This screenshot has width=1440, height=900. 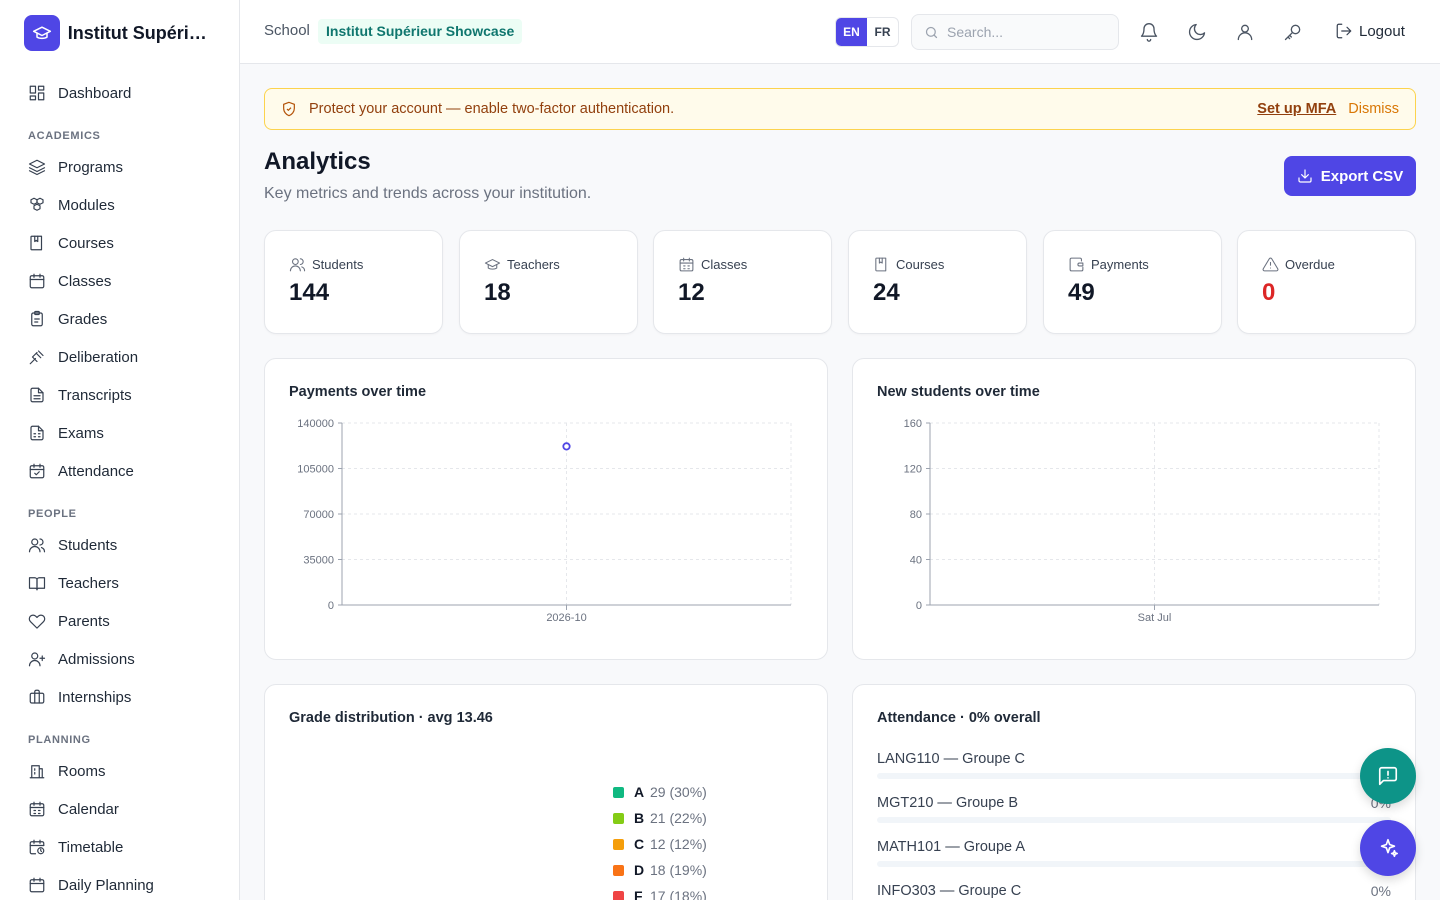 I want to click on stat-card-teachers: Teachers 18, so click(x=548, y=282).